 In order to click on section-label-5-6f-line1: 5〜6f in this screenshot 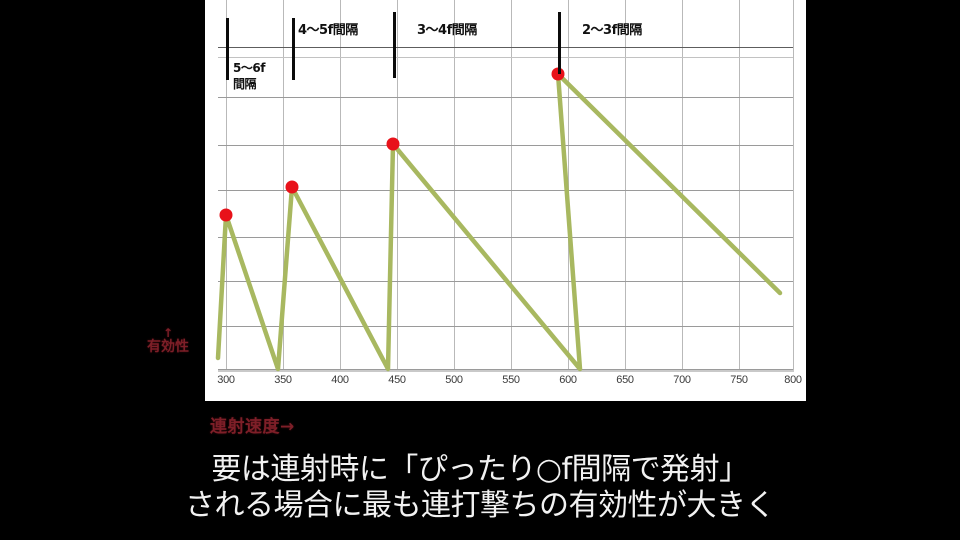, I will do `click(249, 68)`.